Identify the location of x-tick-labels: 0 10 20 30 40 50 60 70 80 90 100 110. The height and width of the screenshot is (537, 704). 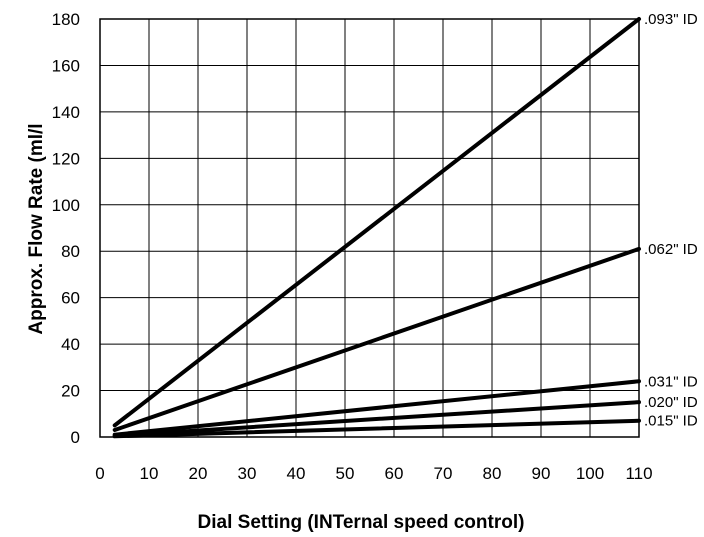
(373, 473).